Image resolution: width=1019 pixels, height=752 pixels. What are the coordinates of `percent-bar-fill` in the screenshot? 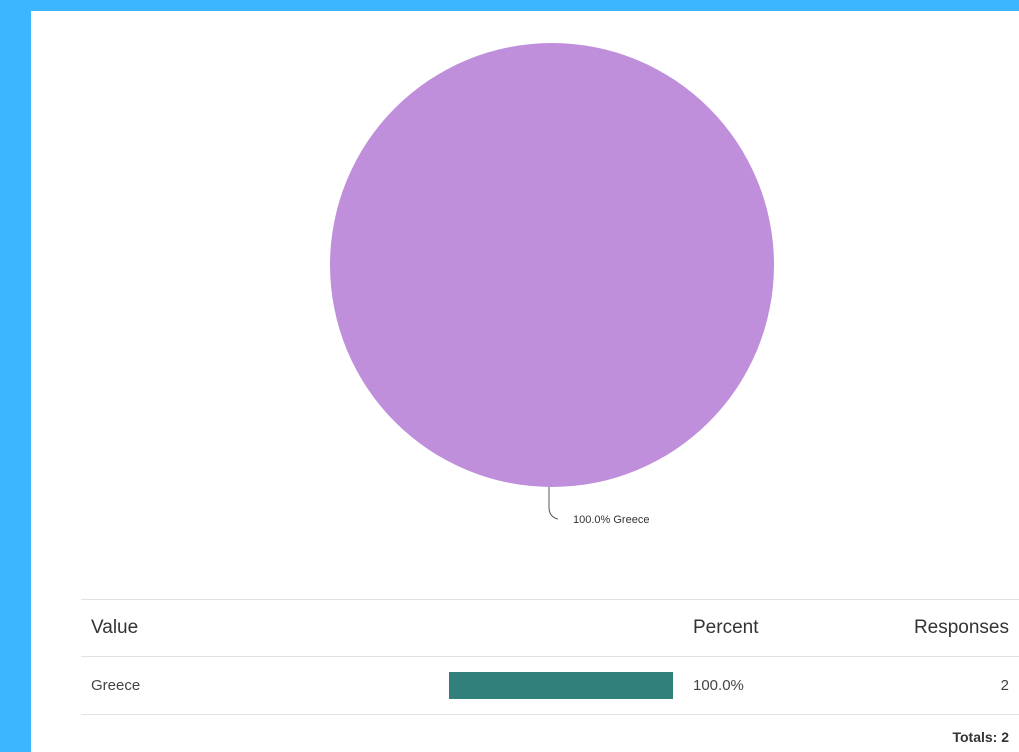 It's located at (561, 685).